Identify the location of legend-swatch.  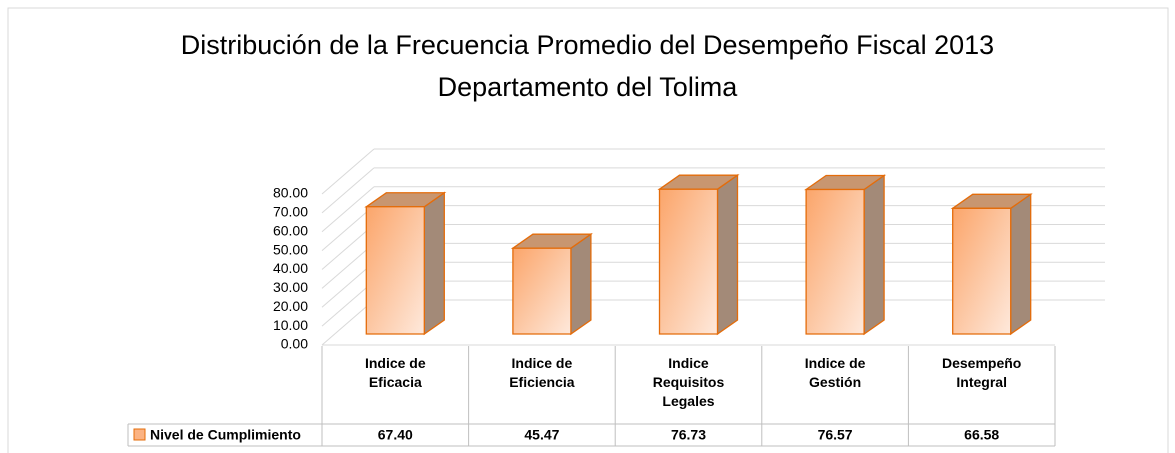
(139, 434).